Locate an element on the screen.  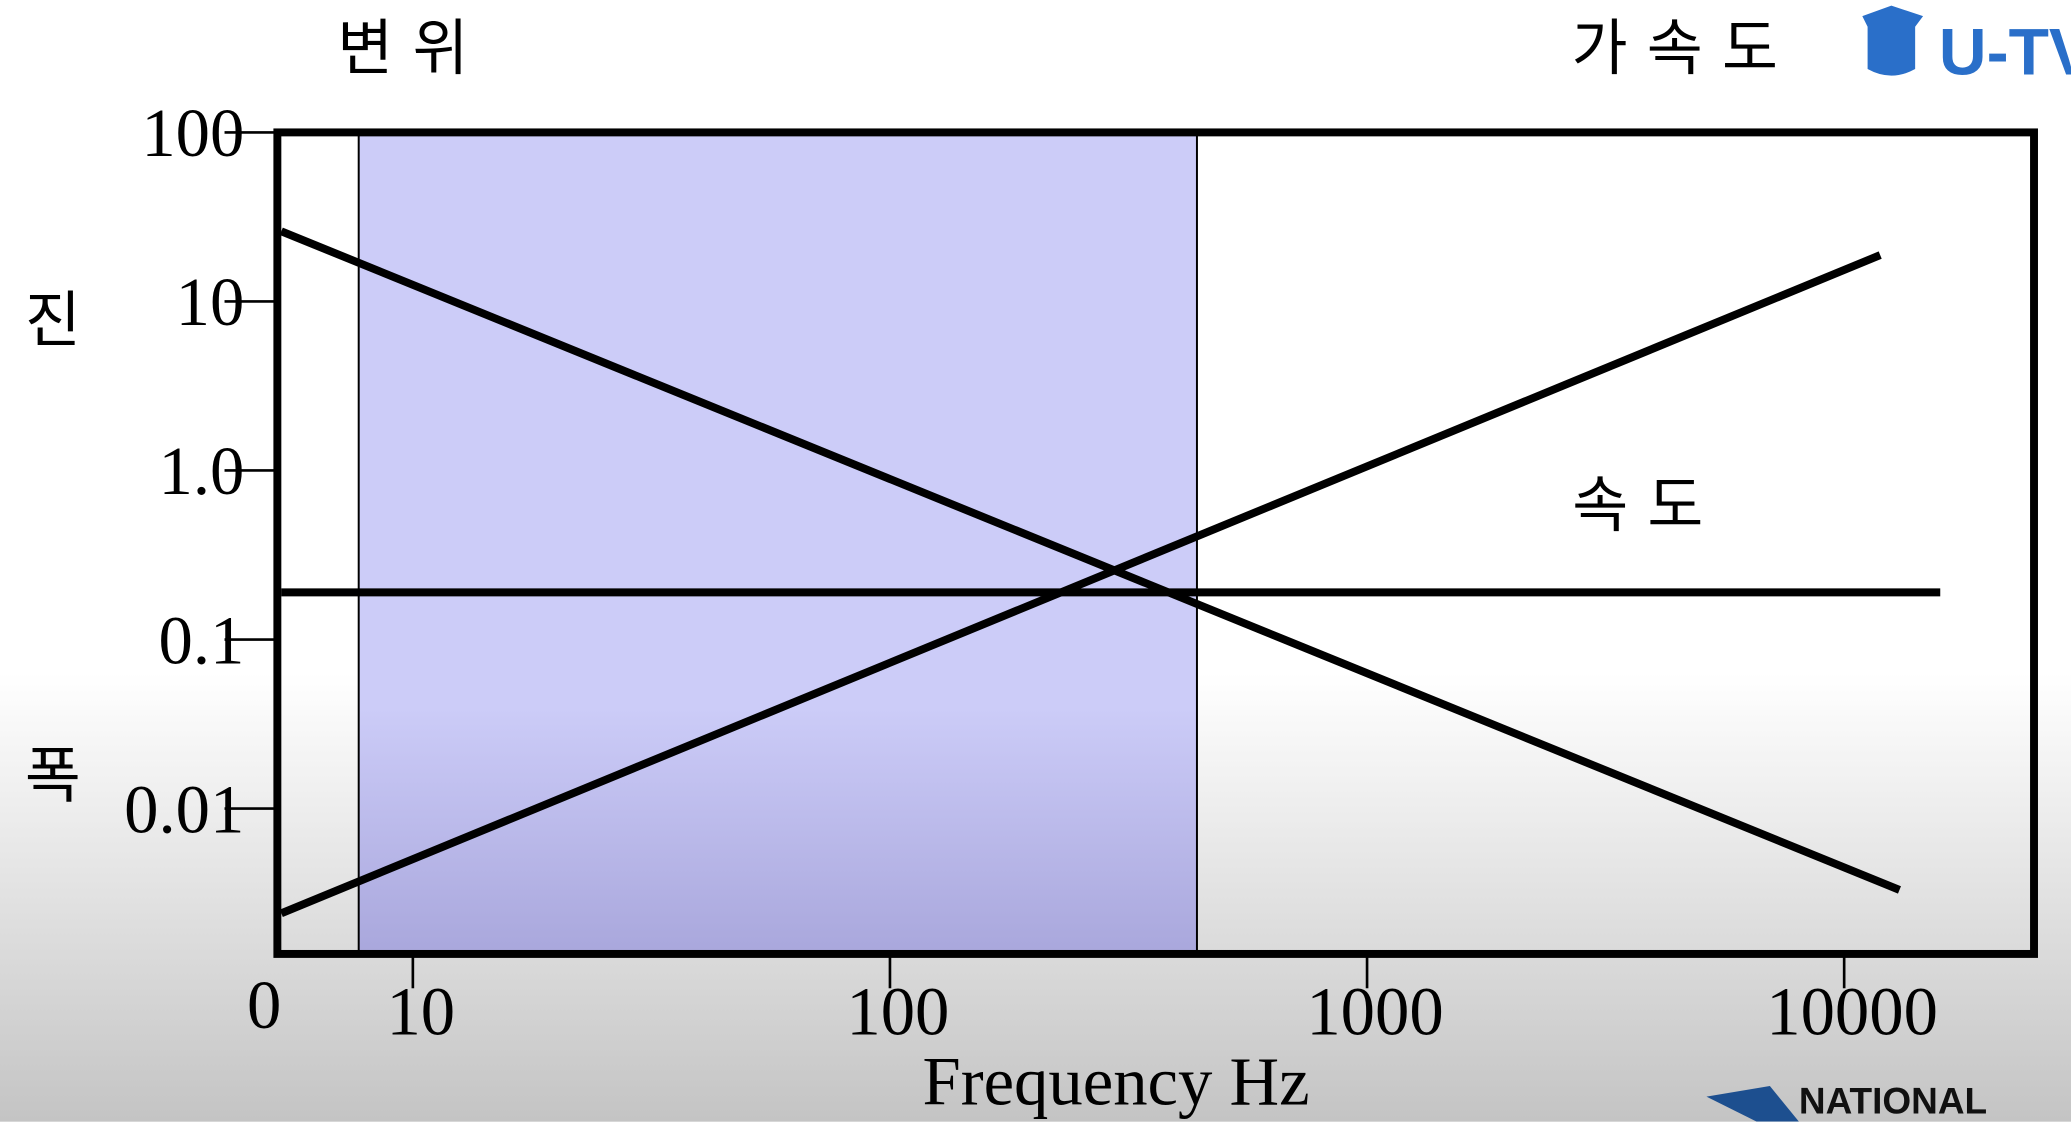
logo-text: U-TV is located at coordinates (2005, 51).